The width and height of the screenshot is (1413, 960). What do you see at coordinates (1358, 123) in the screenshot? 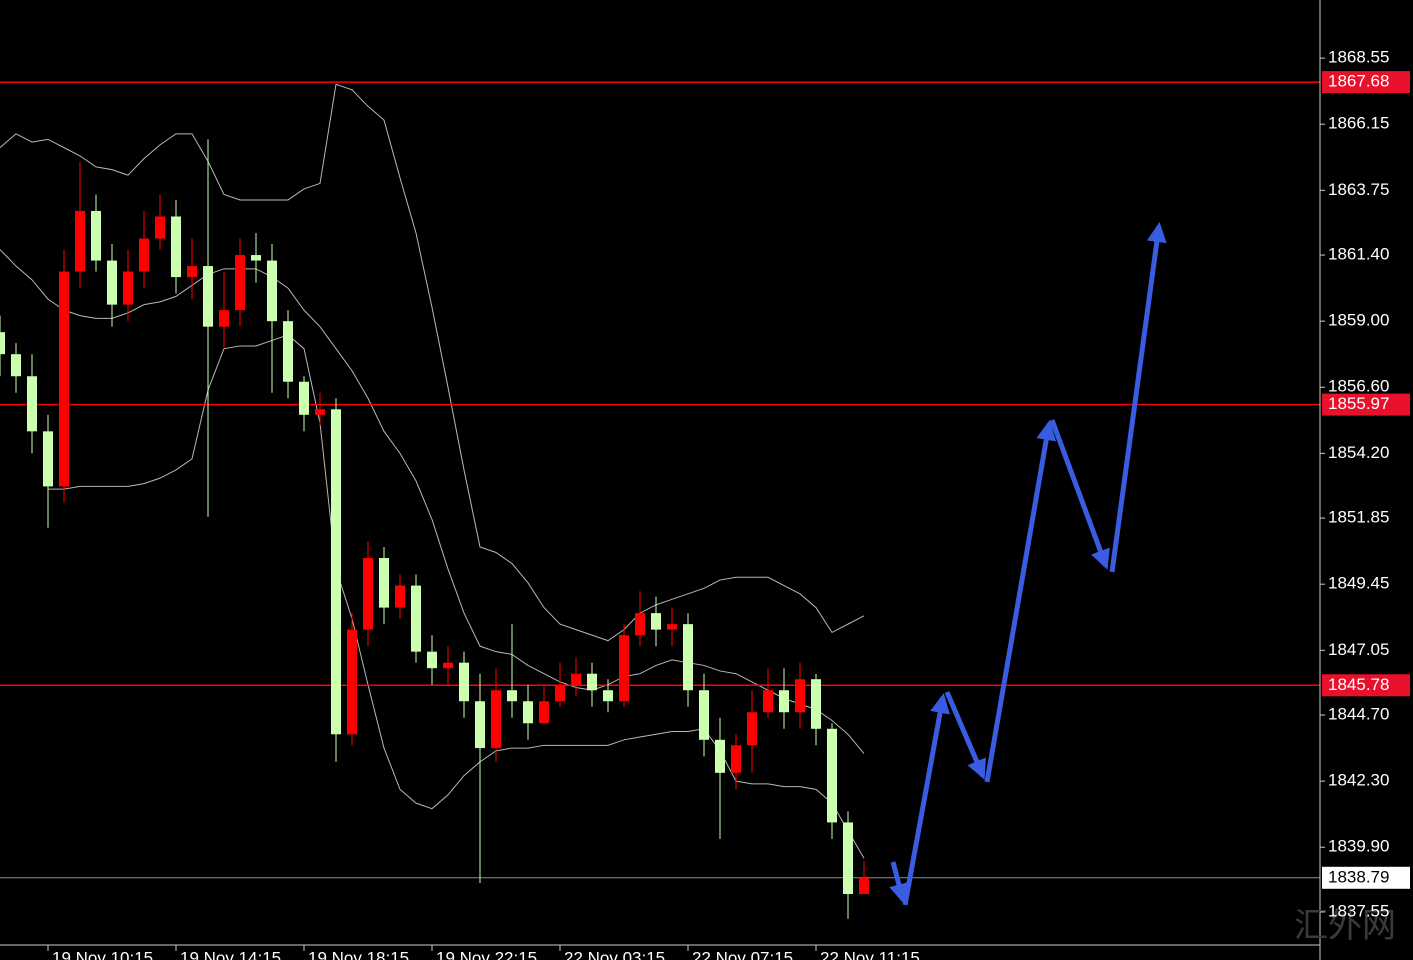
I see `y-tick-label: 1866.15` at bounding box center [1358, 123].